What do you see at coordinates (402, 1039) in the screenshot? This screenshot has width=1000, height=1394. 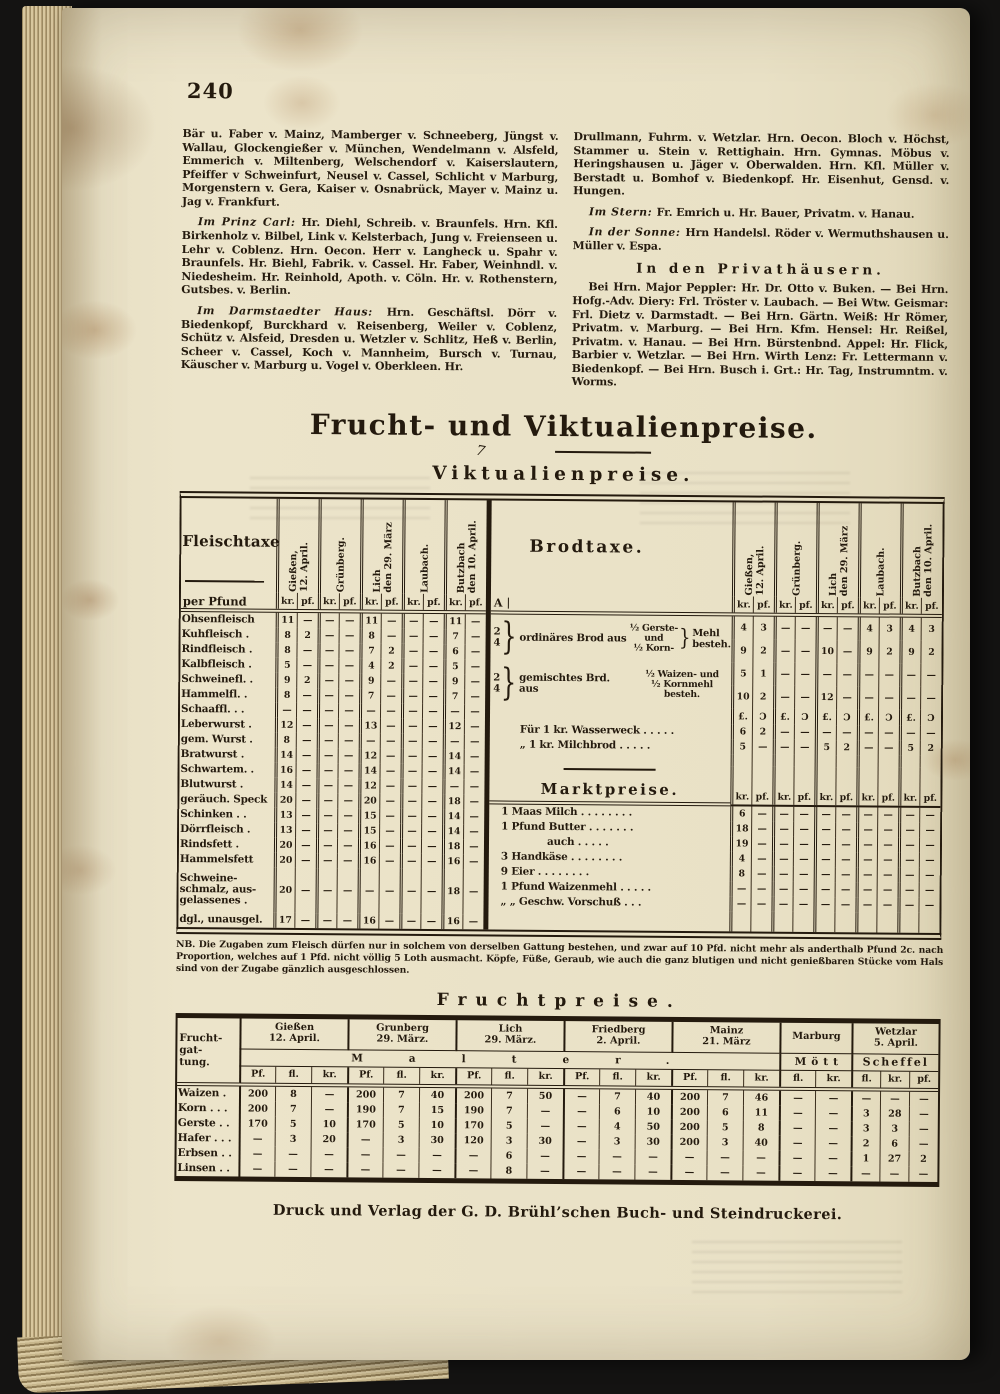 I see `market-date: 29. März.` at bounding box center [402, 1039].